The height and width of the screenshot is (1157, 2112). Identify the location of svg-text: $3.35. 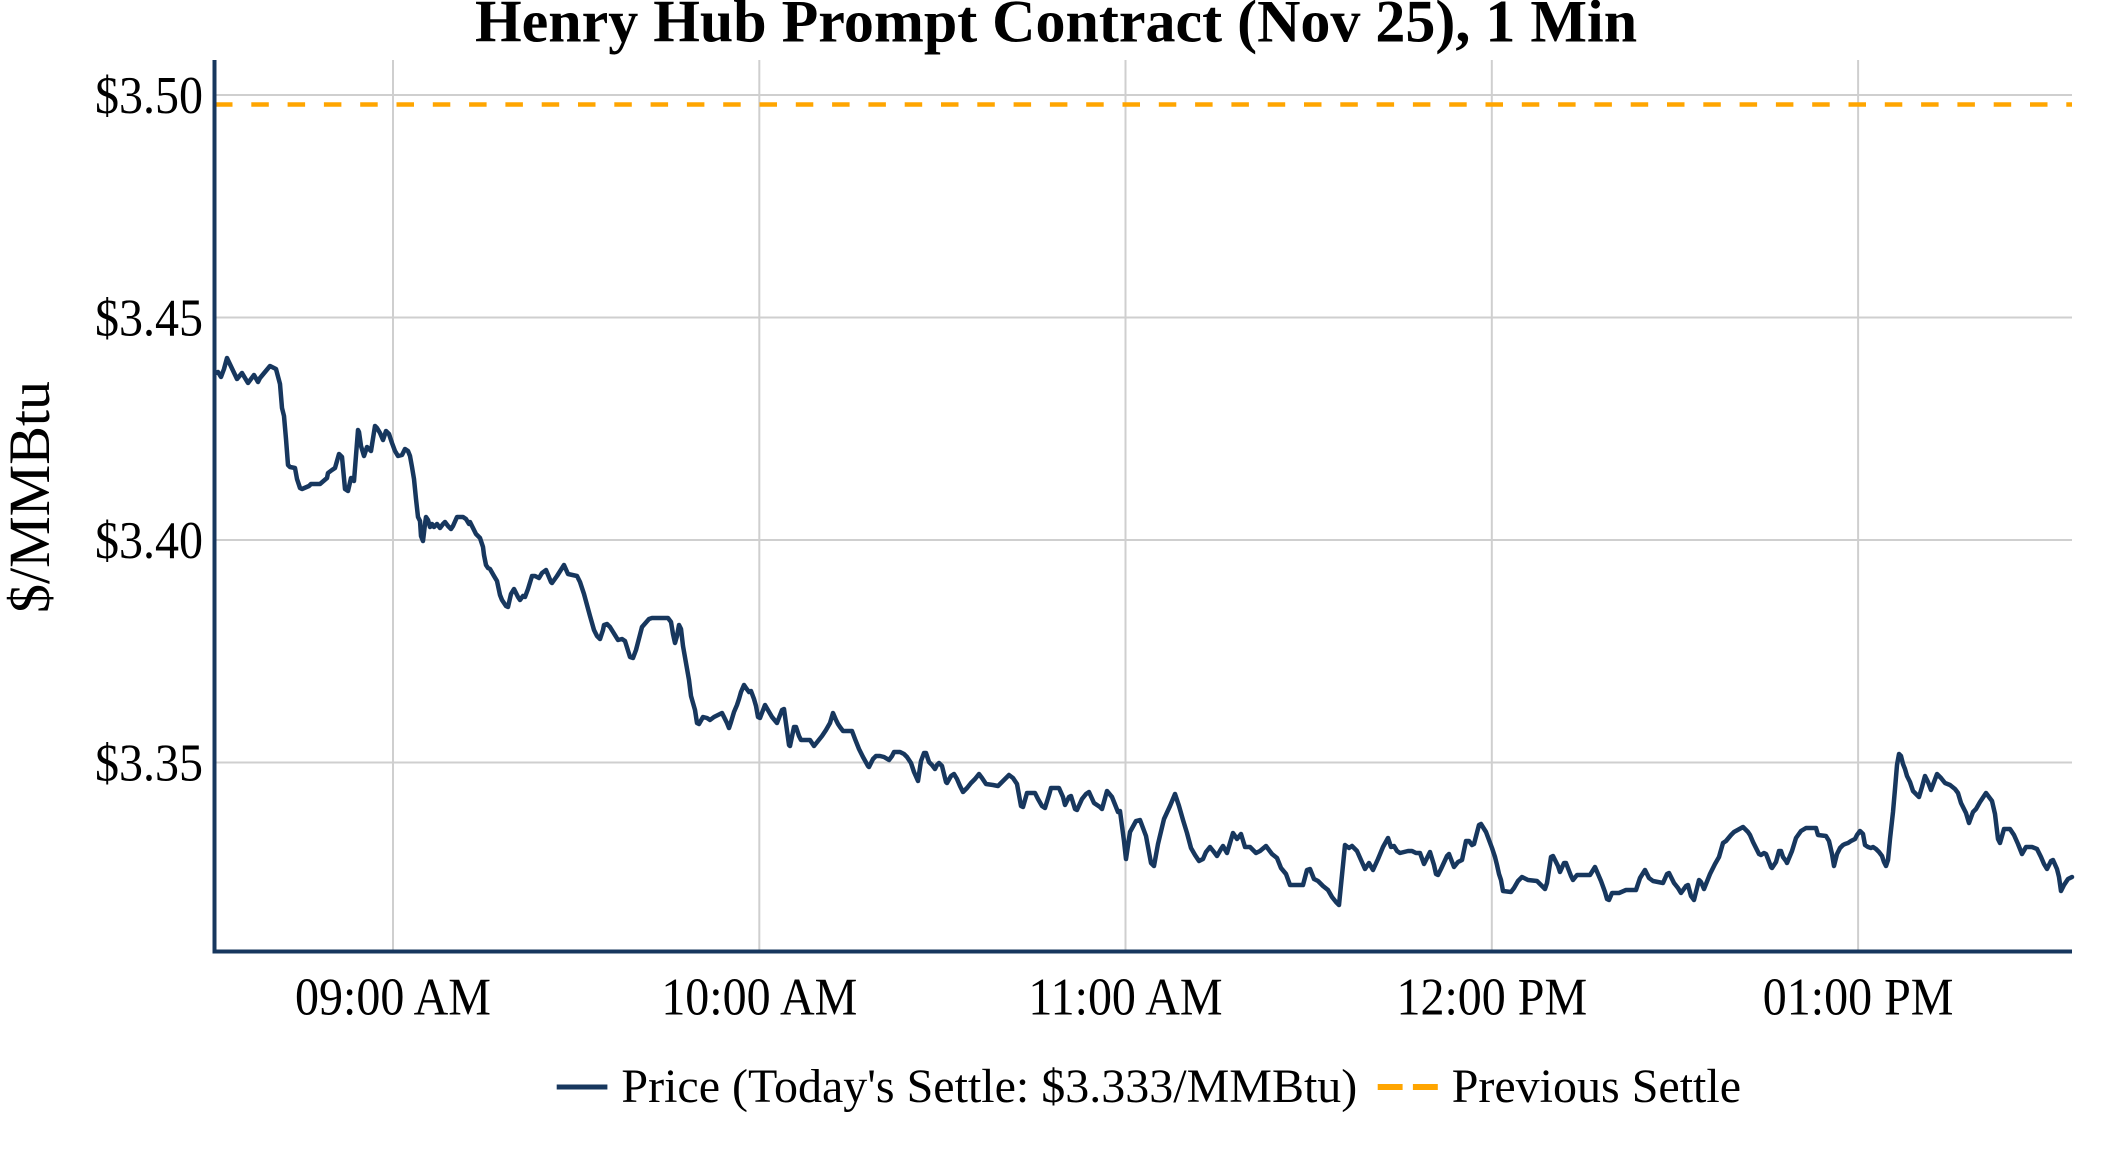
(149, 762).